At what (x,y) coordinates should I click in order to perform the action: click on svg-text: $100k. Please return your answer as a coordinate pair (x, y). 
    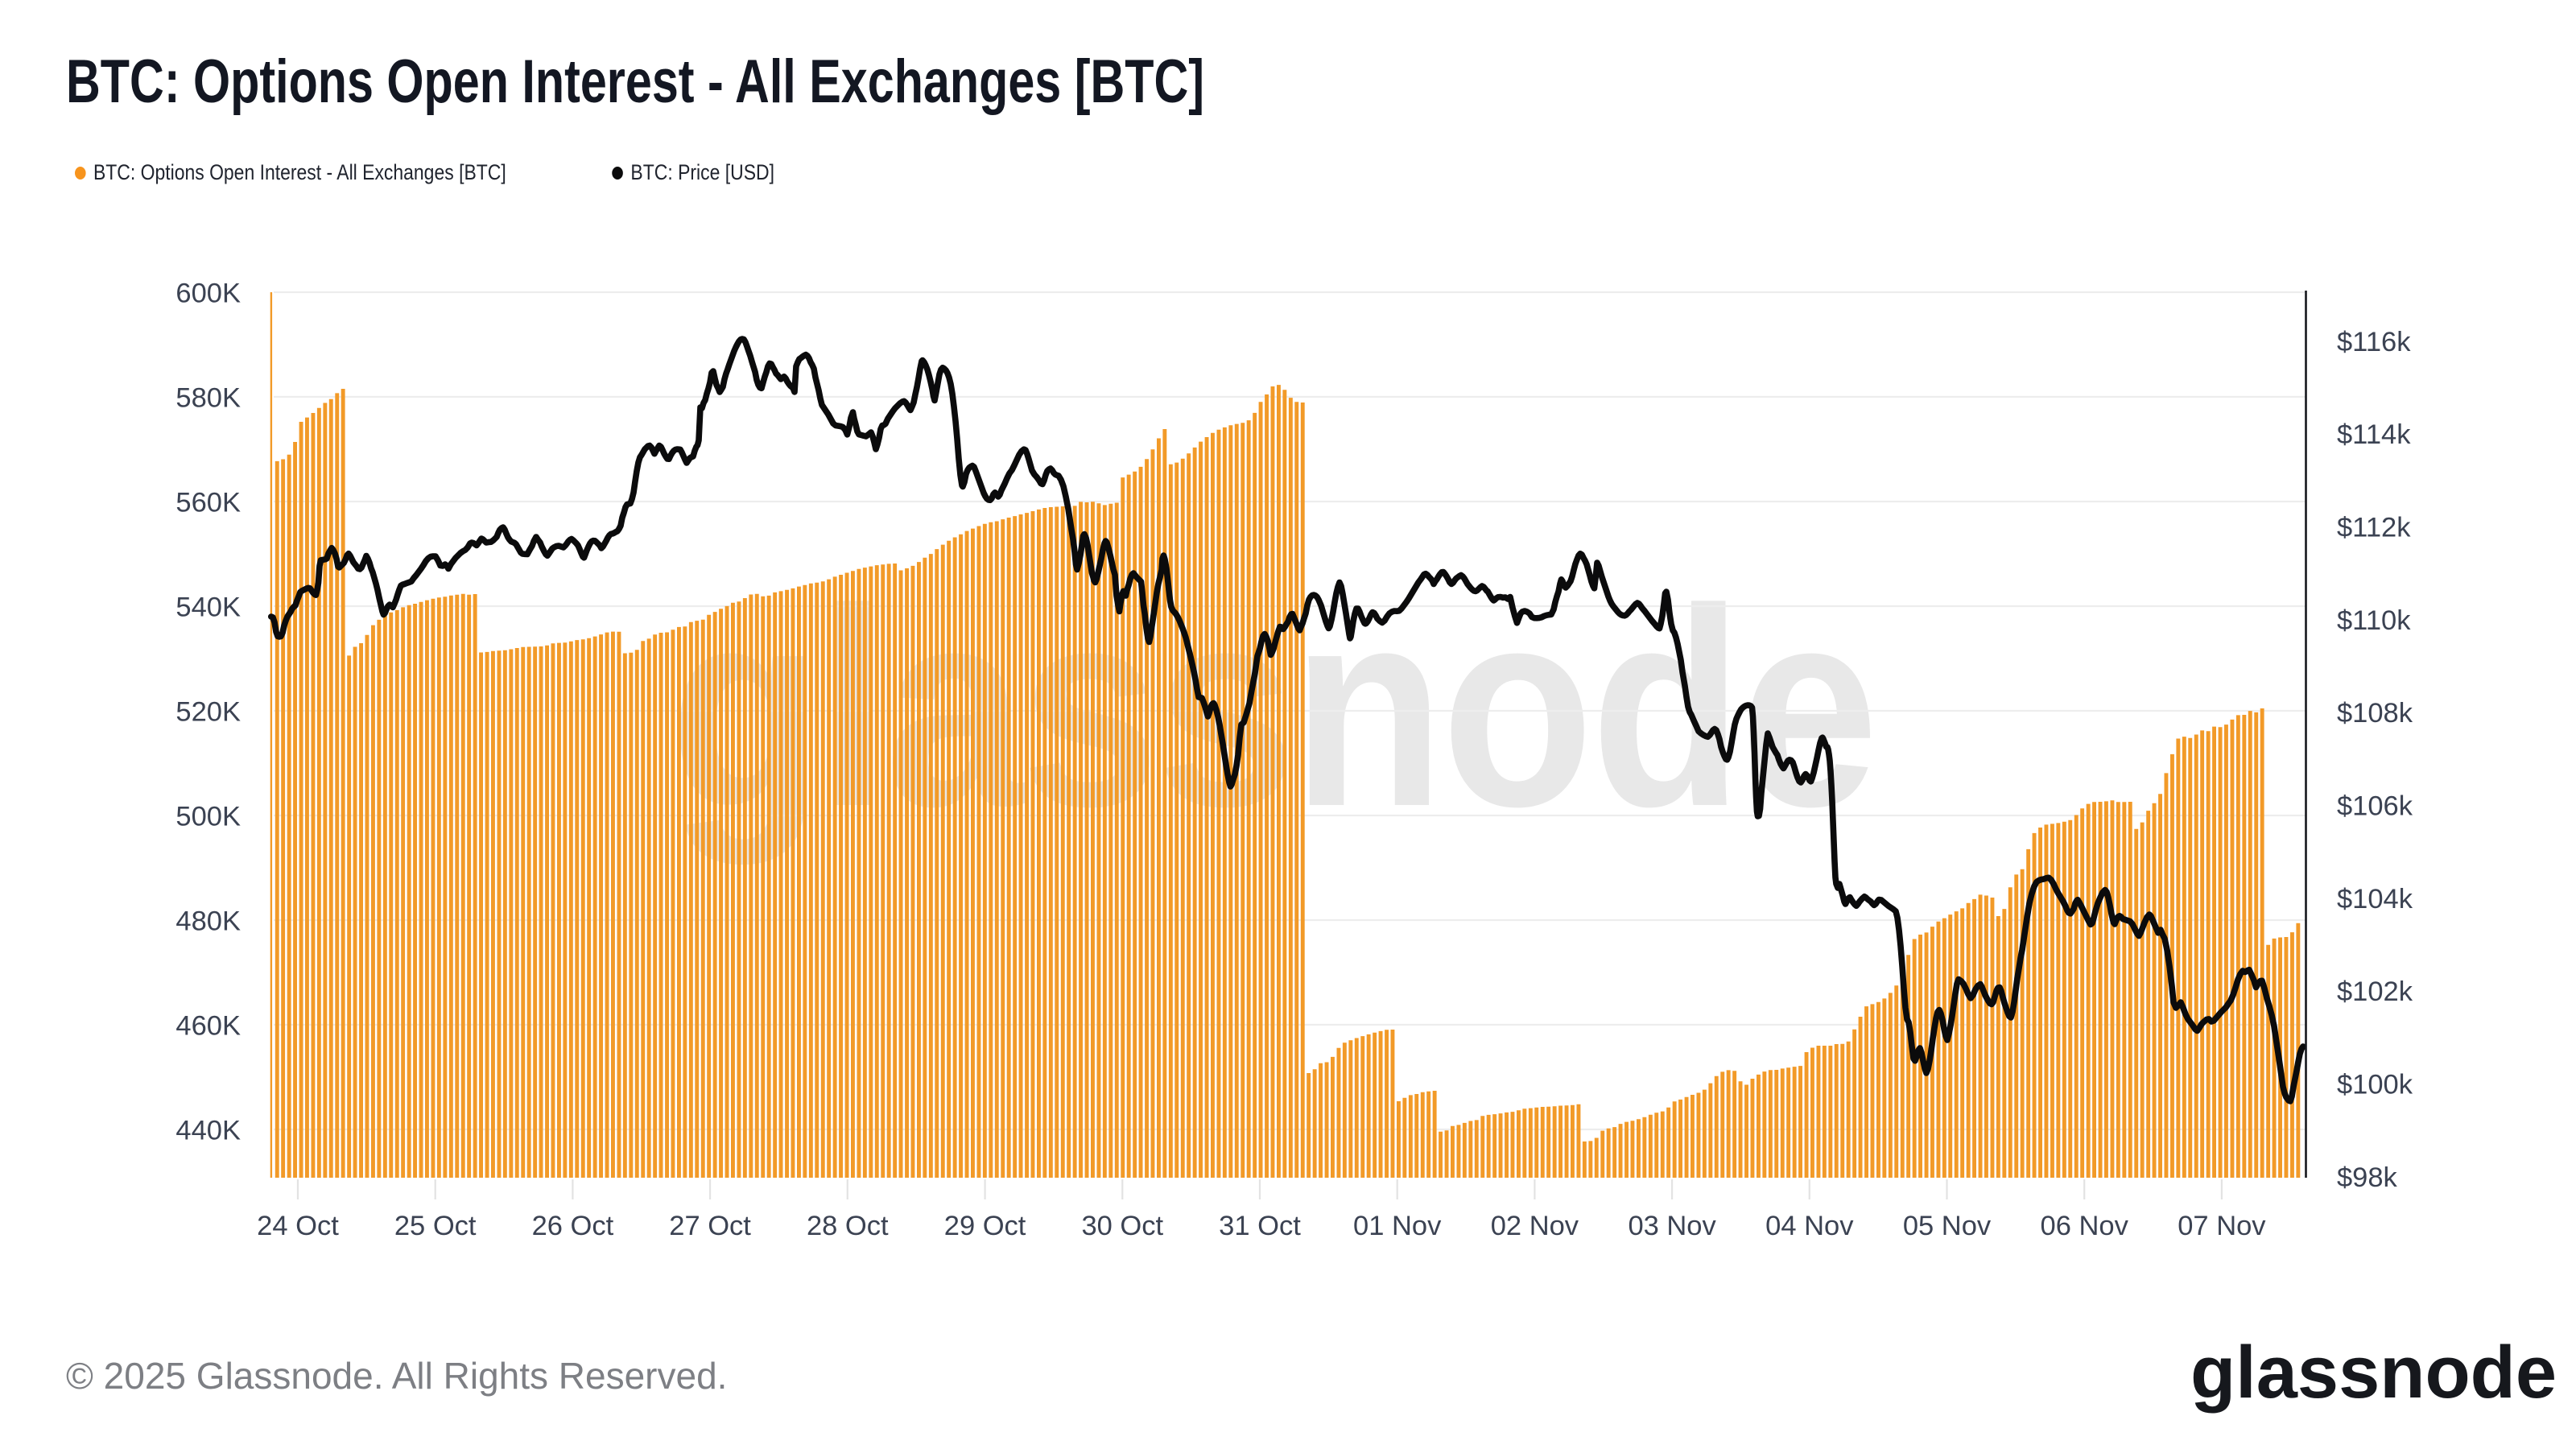
    Looking at the image, I should click on (2375, 1085).